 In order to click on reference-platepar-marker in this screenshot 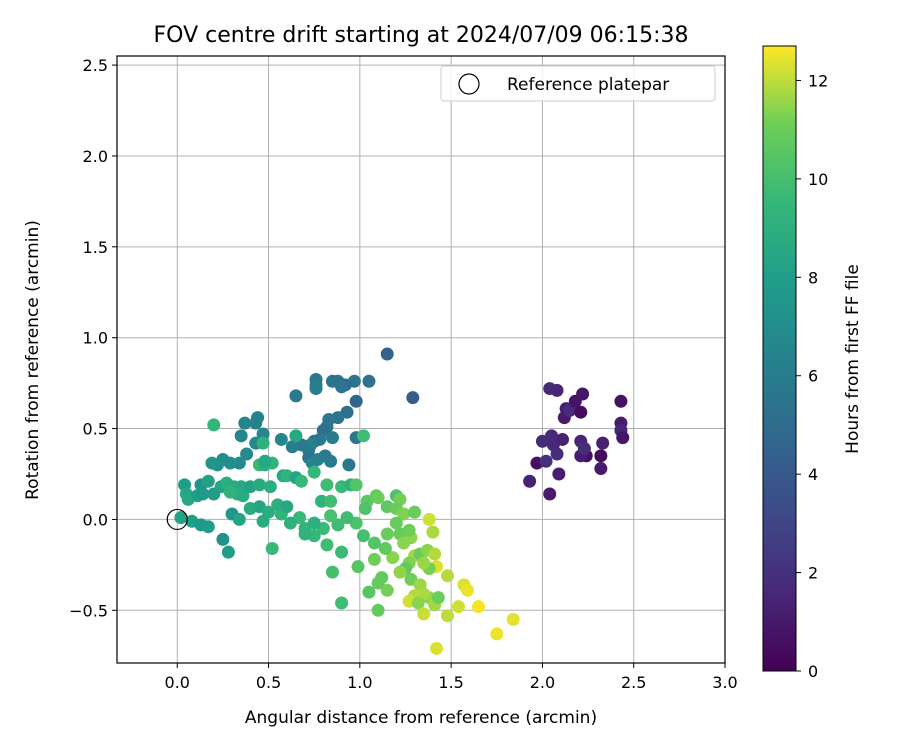, I will do `click(177, 519)`.